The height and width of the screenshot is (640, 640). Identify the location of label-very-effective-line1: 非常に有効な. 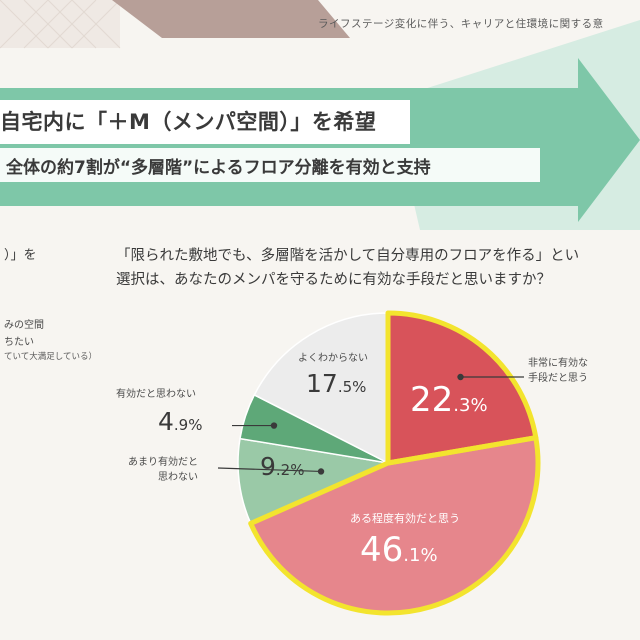
(558, 363).